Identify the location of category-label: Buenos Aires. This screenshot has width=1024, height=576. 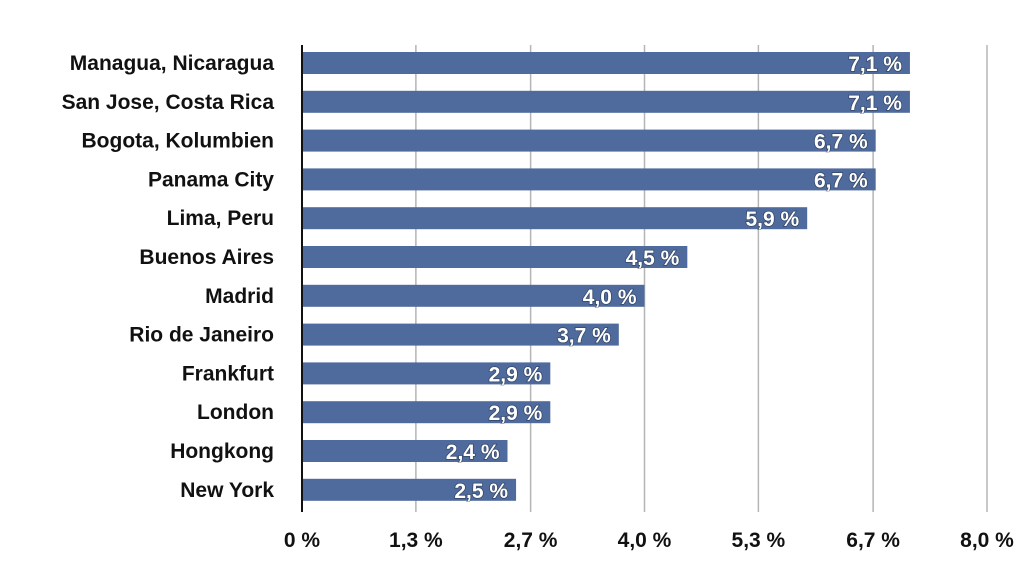
(206, 257).